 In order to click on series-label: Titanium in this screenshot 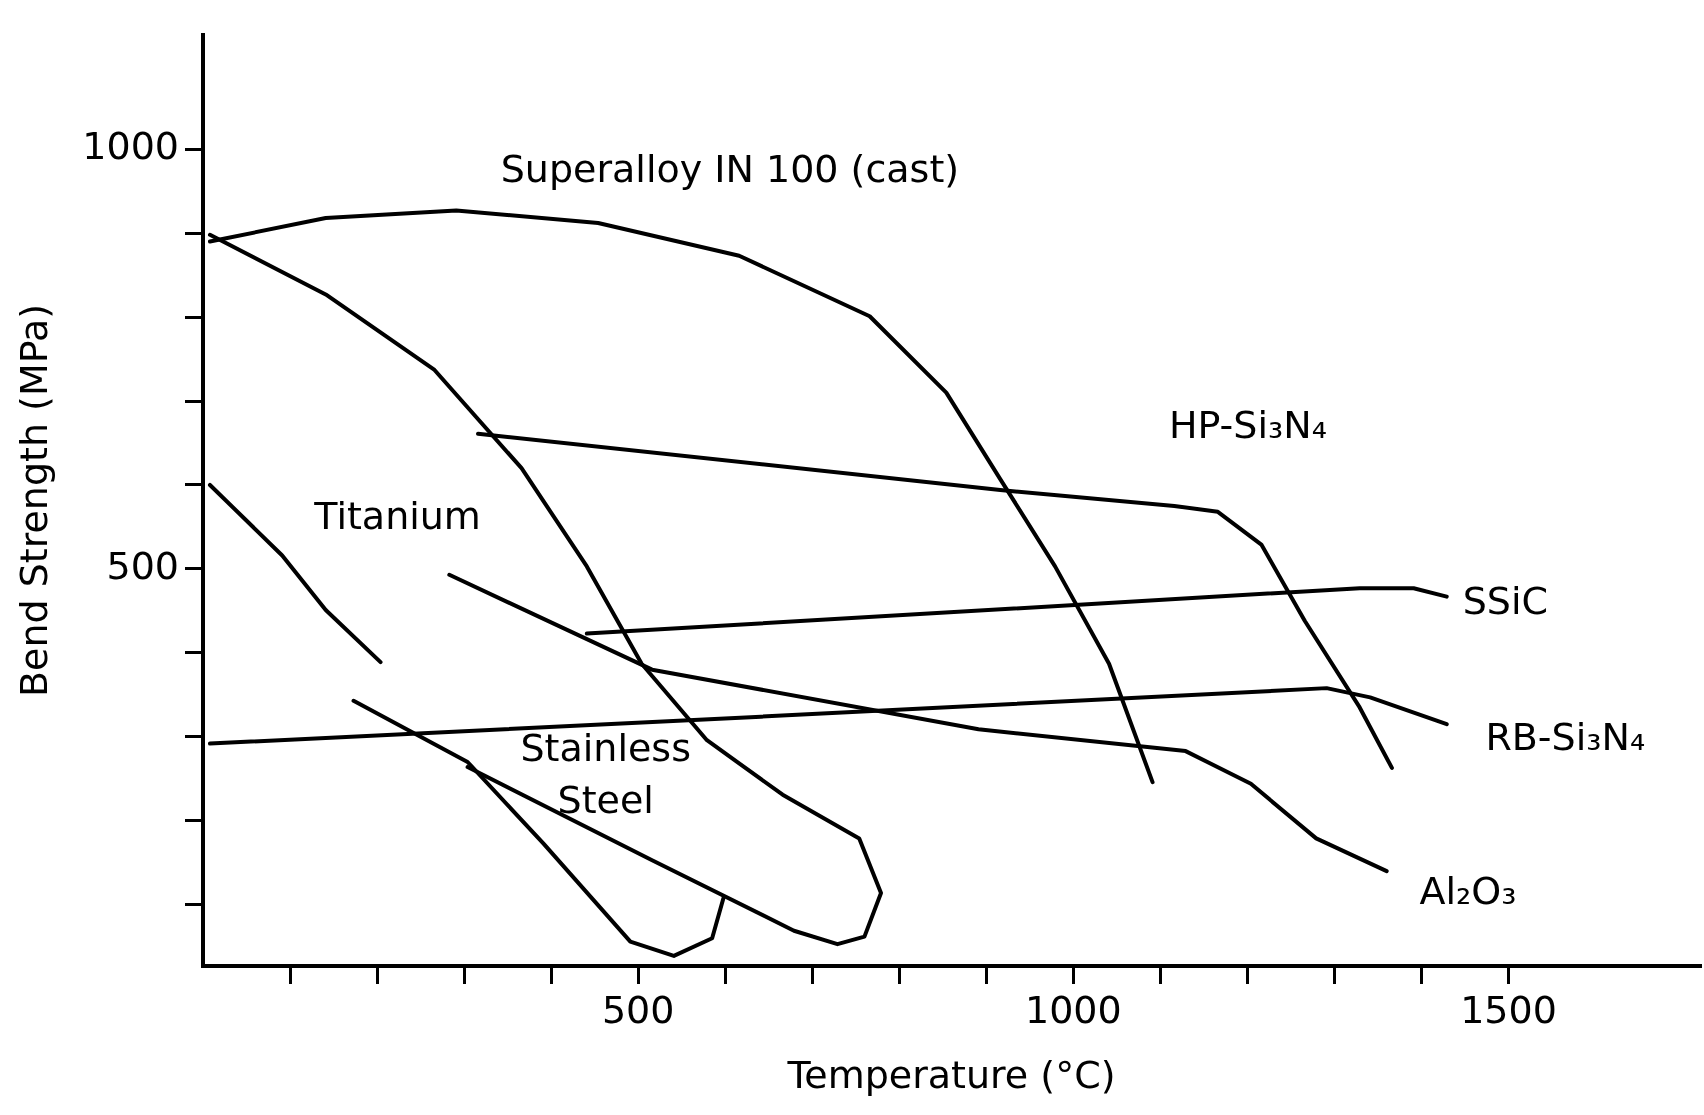, I will do `click(397, 515)`.